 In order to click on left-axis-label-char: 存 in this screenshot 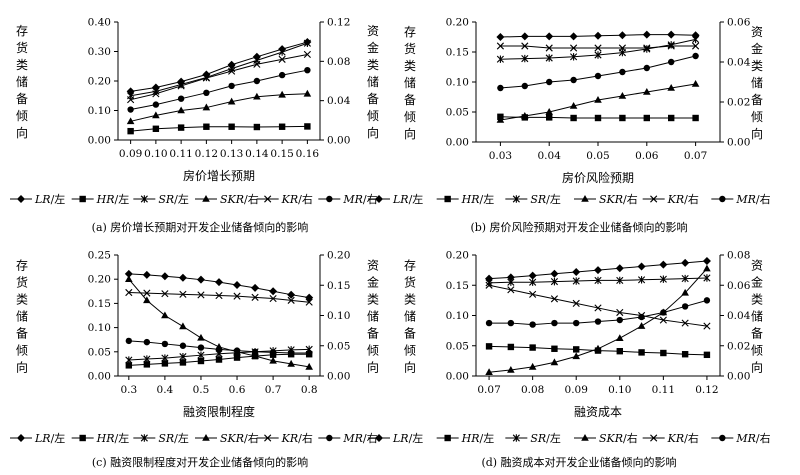, I will do `click(22, 31)`.